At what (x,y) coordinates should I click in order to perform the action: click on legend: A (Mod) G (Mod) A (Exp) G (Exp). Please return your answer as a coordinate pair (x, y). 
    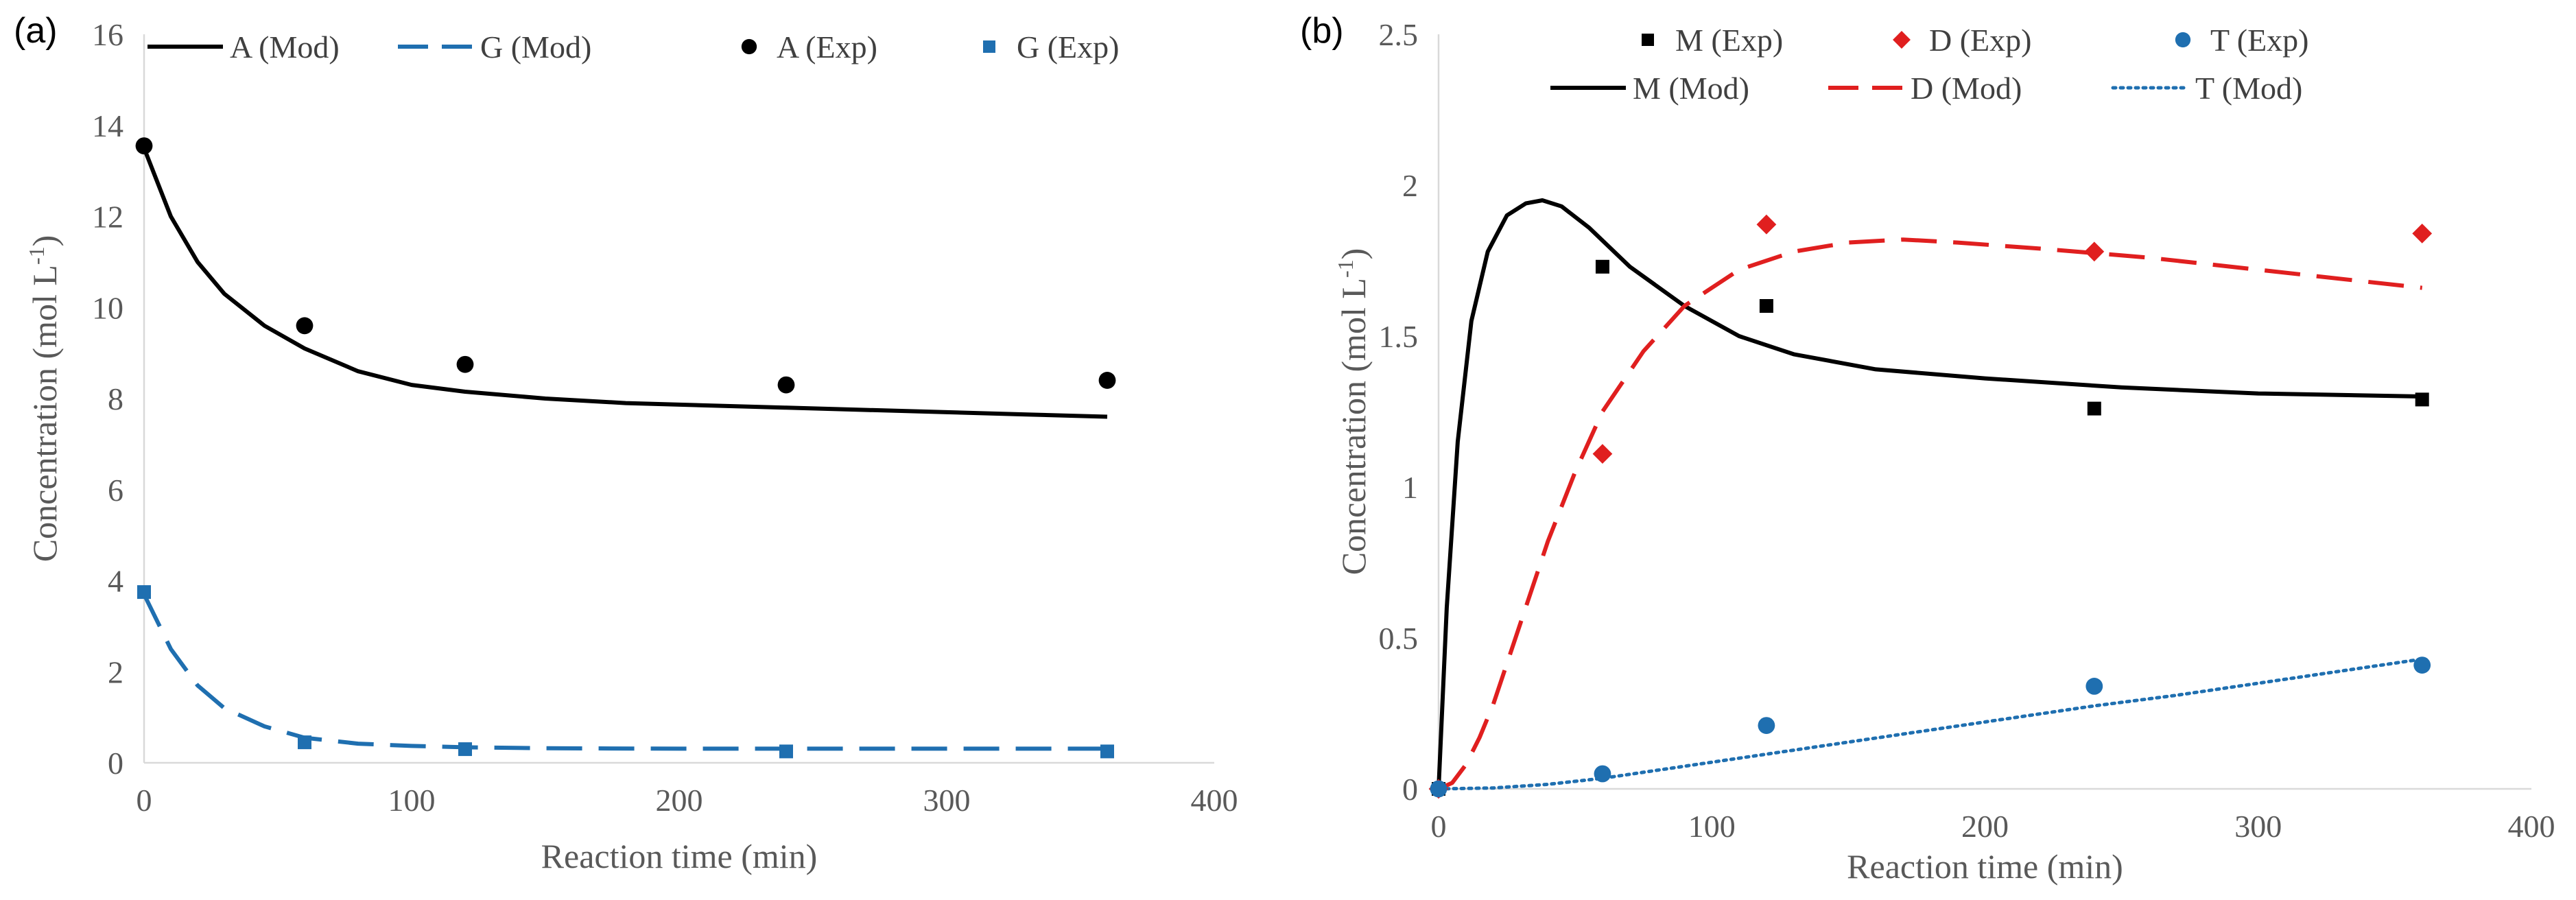
    Looking at the image, I should click on (633, 47).